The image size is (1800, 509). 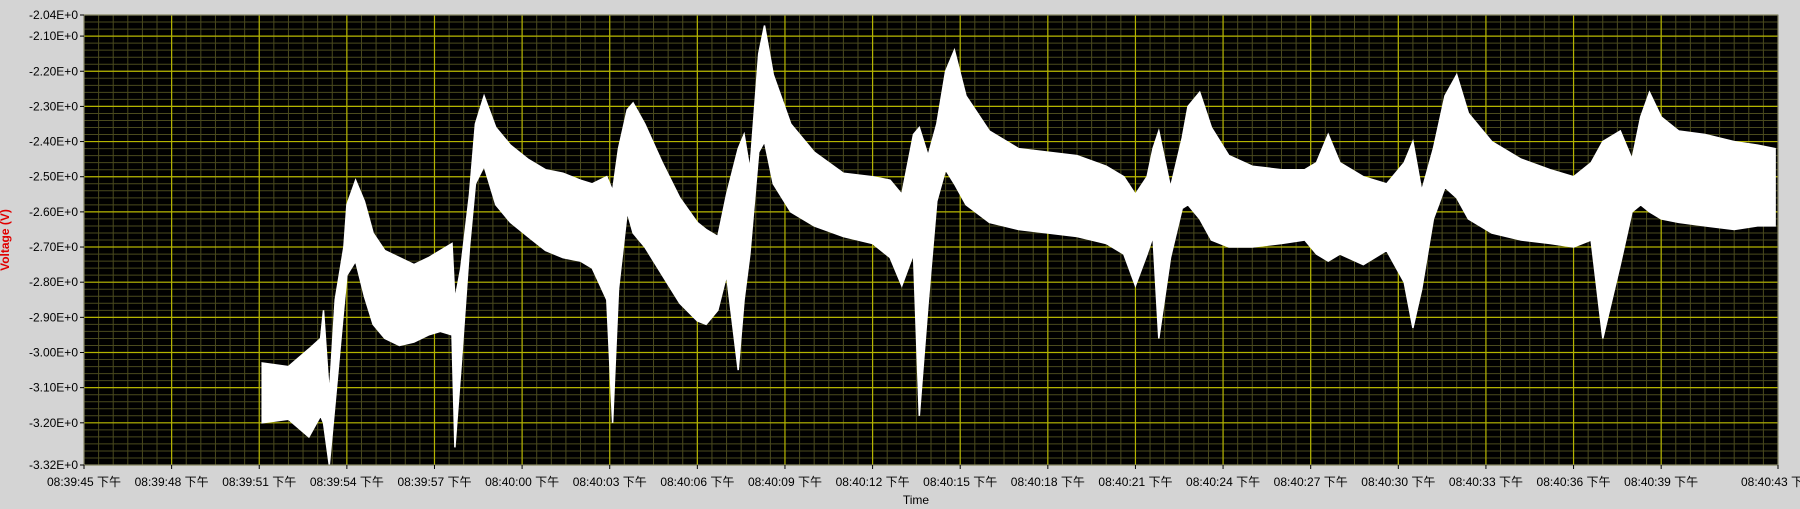 I want to click on y-tick-label: -2.90E+0, so click(x=53, y=317).